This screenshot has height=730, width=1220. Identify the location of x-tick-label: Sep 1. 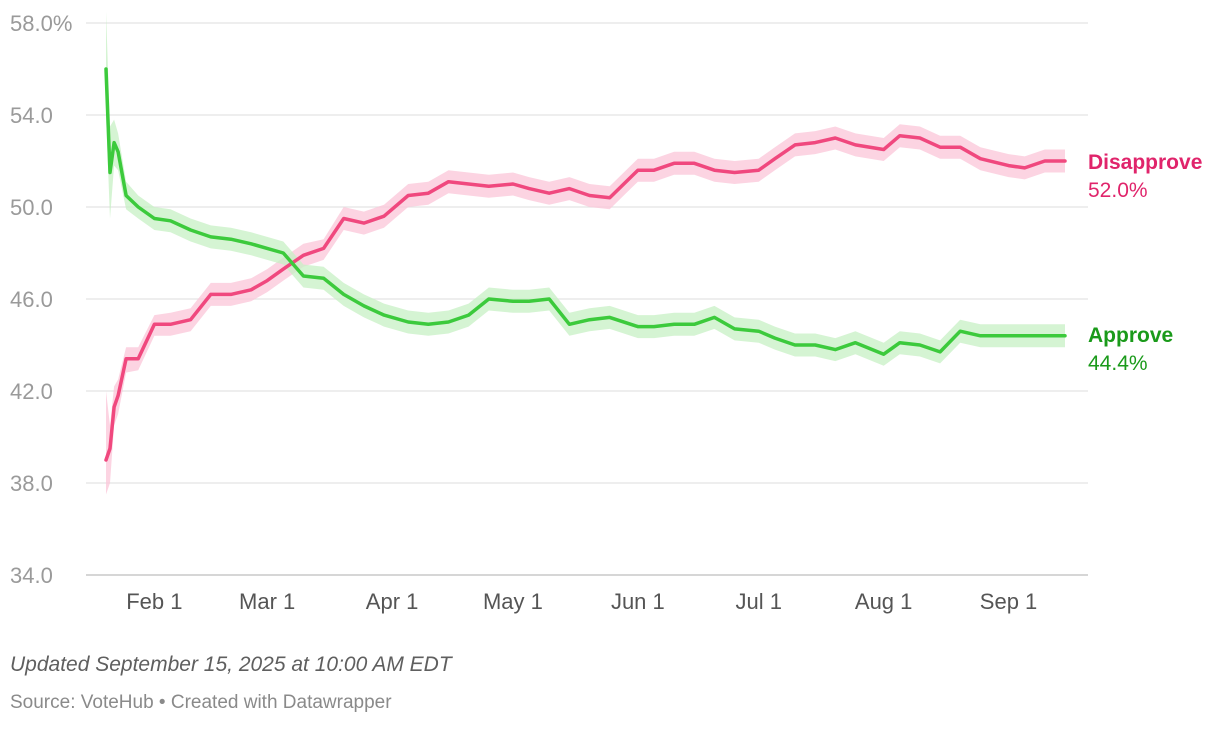
(1009, 601).